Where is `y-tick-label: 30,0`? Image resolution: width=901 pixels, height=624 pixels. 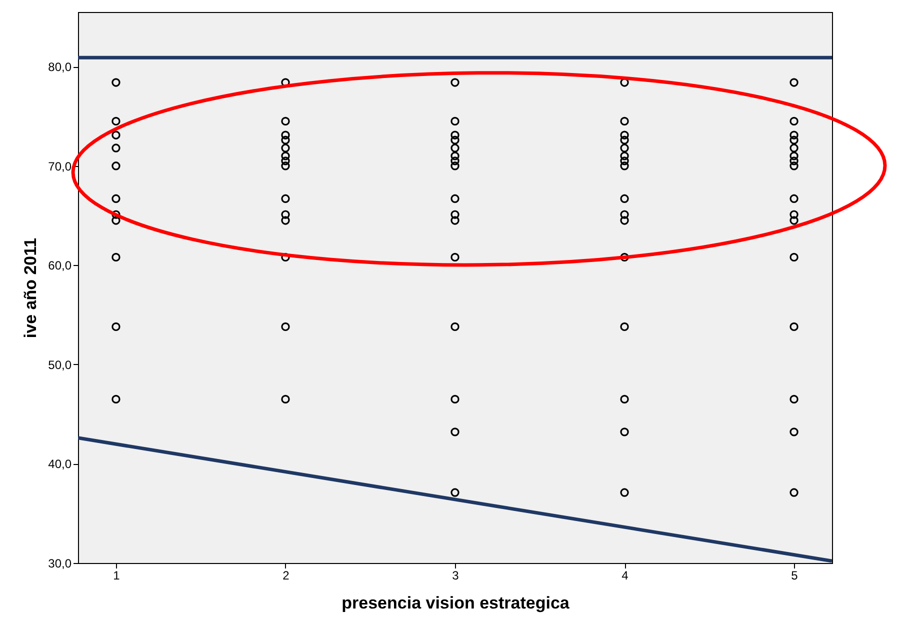
y-tick-label: 30,0 is located at coordinates (60, 563).